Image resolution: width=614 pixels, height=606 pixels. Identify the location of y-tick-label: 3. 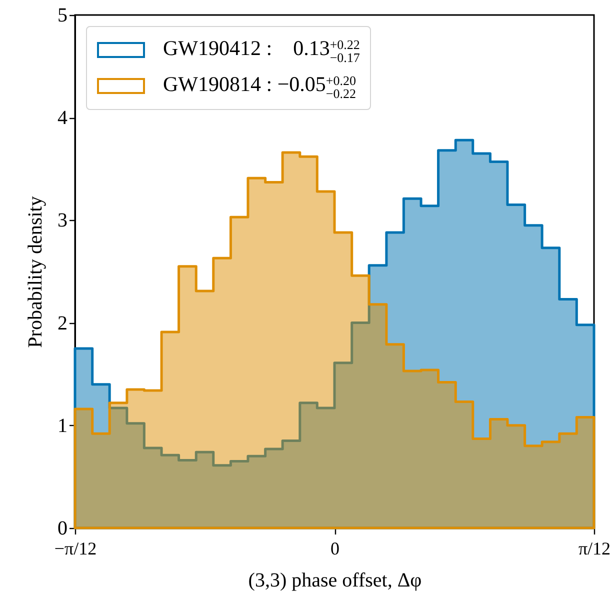
(63, 221).